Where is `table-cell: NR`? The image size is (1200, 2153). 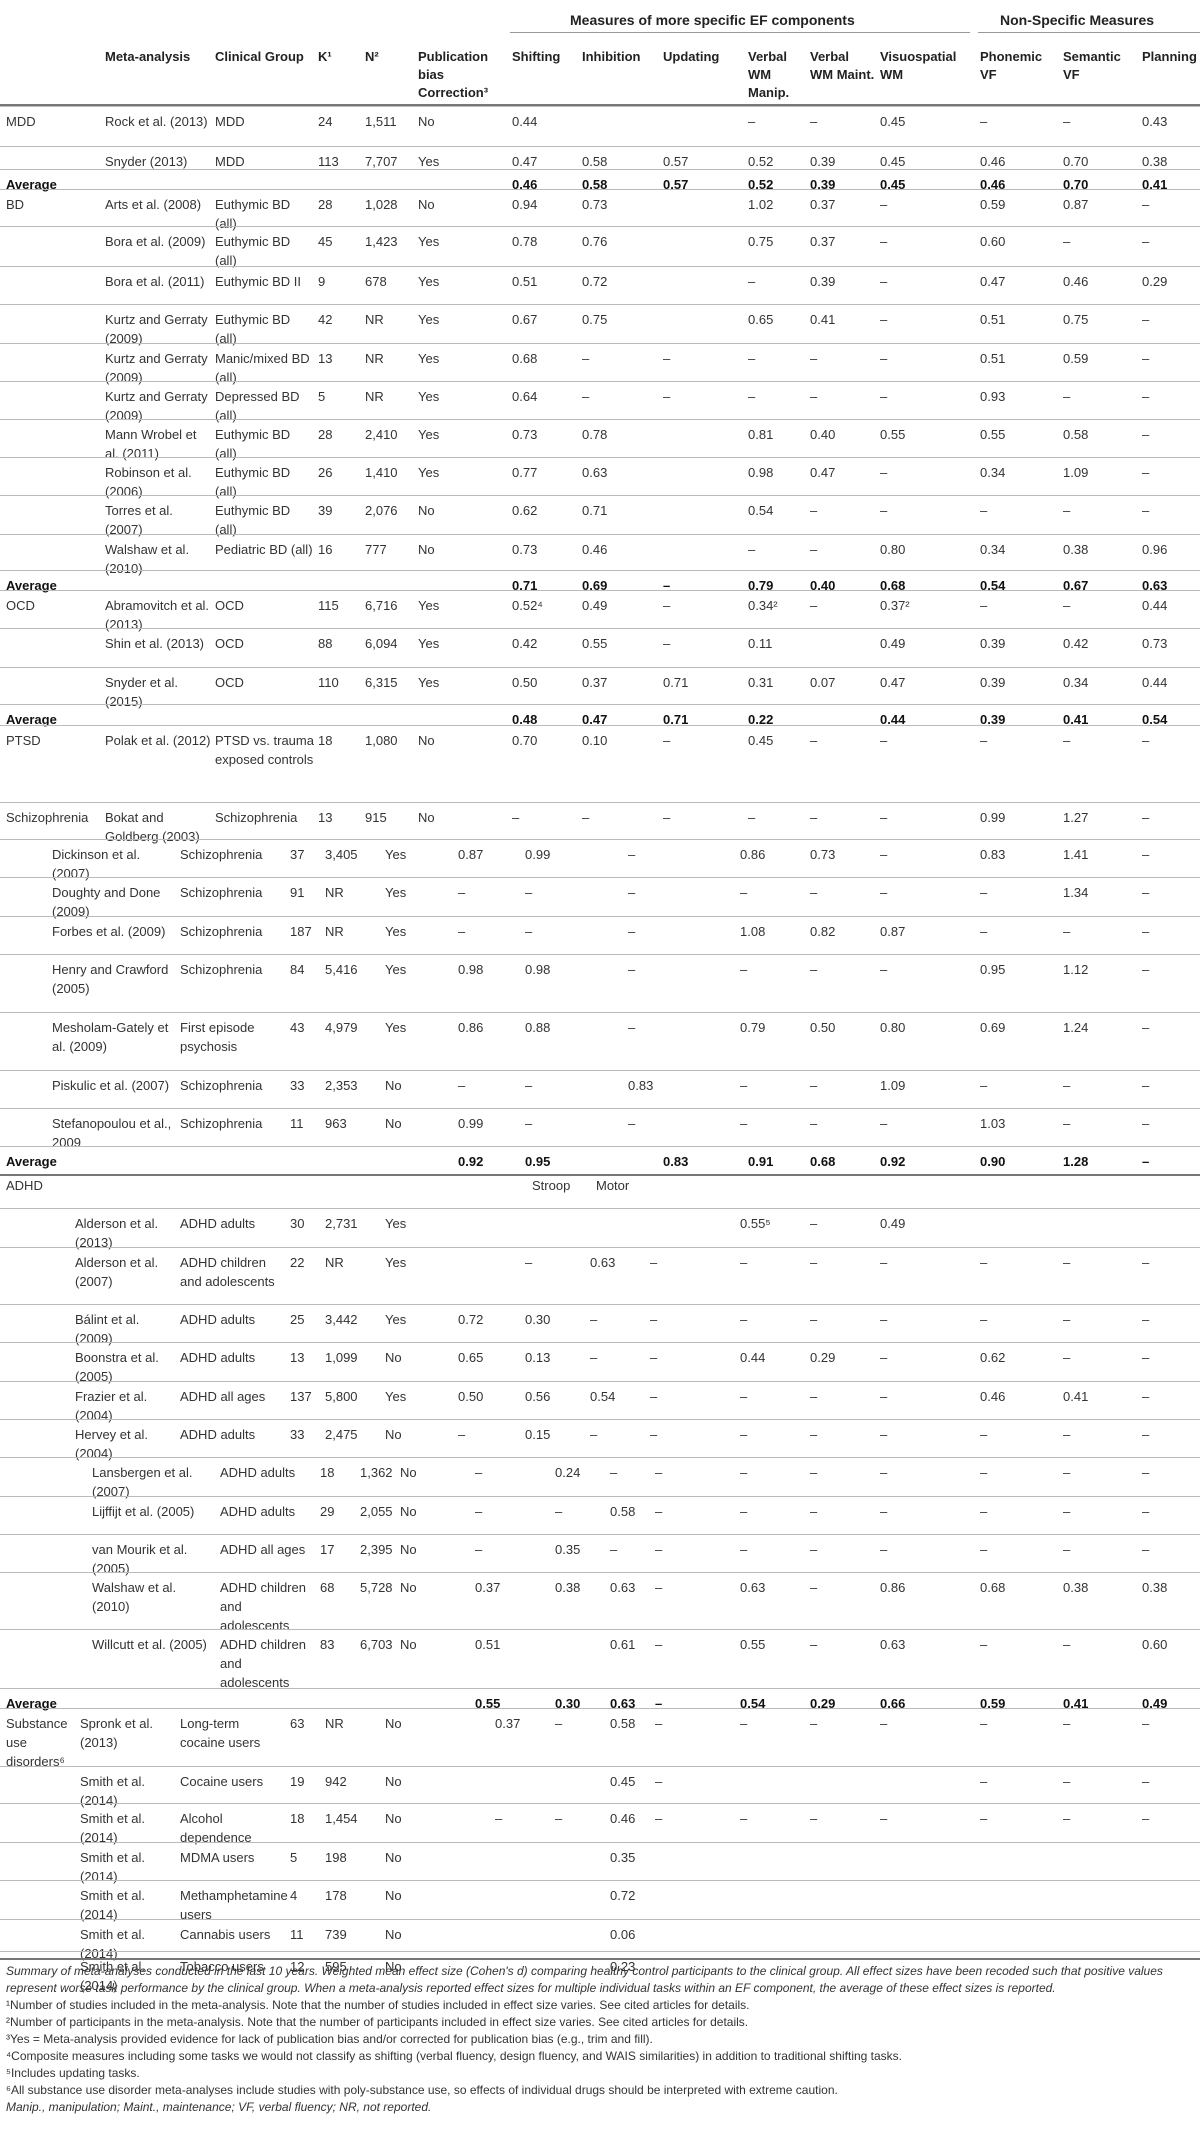
table-cell: NR is located at coordinates (334, 892).